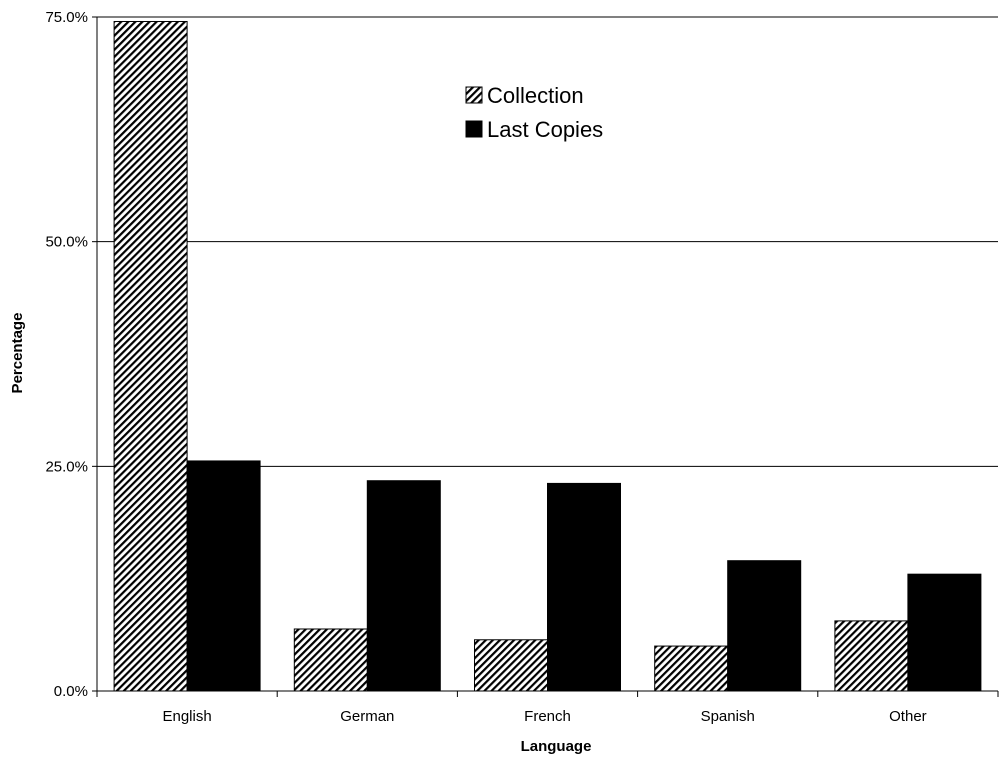 The image size is (1000, 759). Describe the element at coordinates (223, 576) in the screenshot. I see `bar-last-copies-english` at that location.